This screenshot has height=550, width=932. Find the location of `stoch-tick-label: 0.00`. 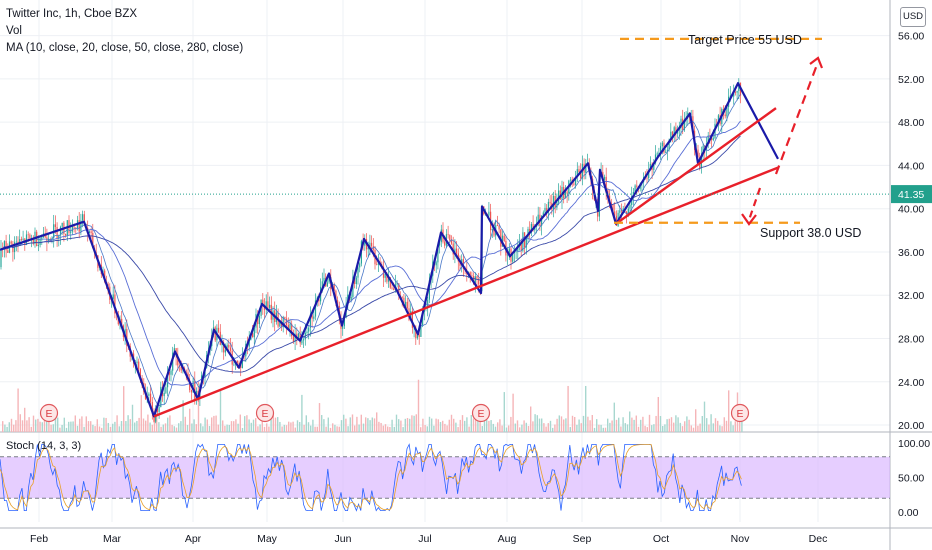

stoch-tick-label: 0.00 is located at coordinates (908, 513).